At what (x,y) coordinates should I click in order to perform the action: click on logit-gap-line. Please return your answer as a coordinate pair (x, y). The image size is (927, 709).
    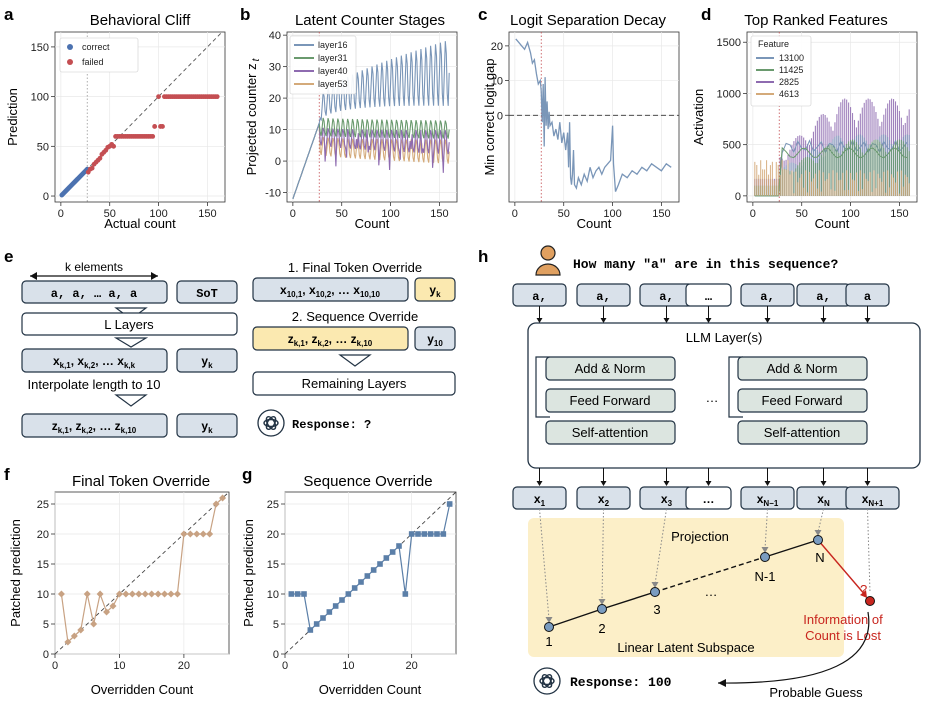
    Looking at the image, I should click on (593, 115).